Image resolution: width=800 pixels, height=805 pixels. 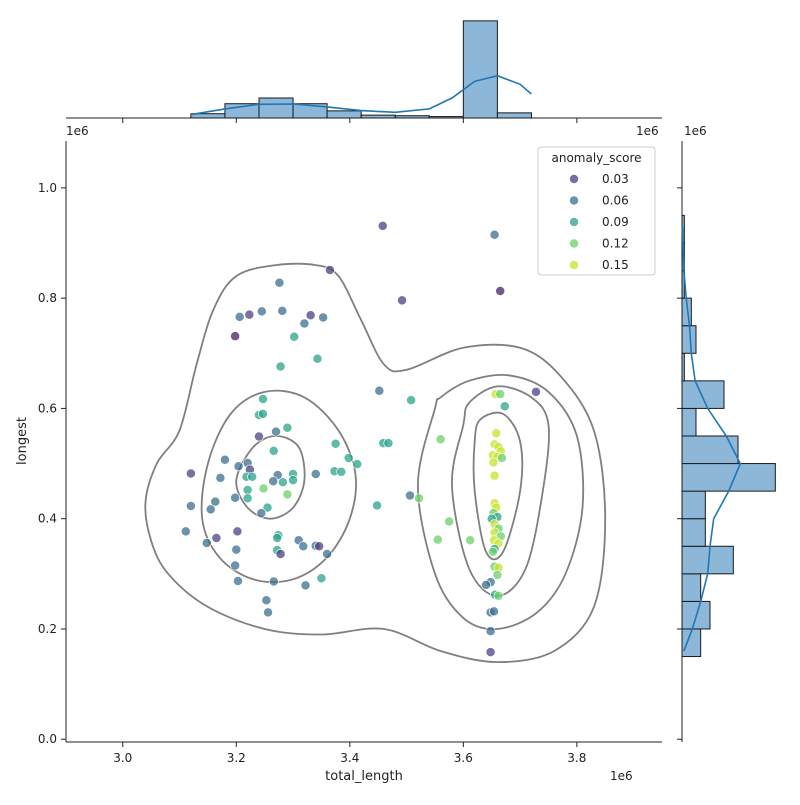 I want to click on top-marginal-histogram, so click(x=364, y=71).